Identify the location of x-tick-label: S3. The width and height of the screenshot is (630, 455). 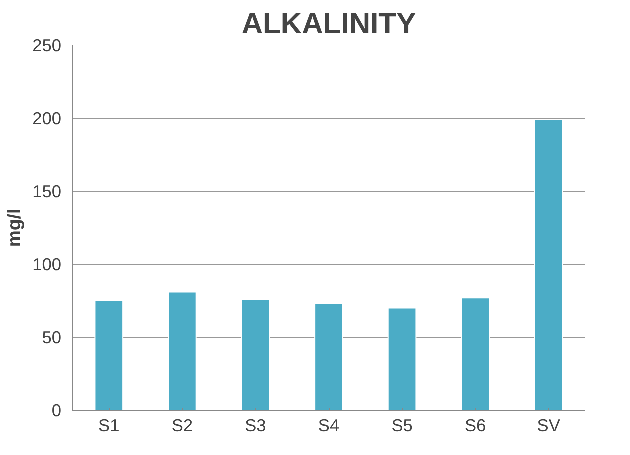
(255, 426).